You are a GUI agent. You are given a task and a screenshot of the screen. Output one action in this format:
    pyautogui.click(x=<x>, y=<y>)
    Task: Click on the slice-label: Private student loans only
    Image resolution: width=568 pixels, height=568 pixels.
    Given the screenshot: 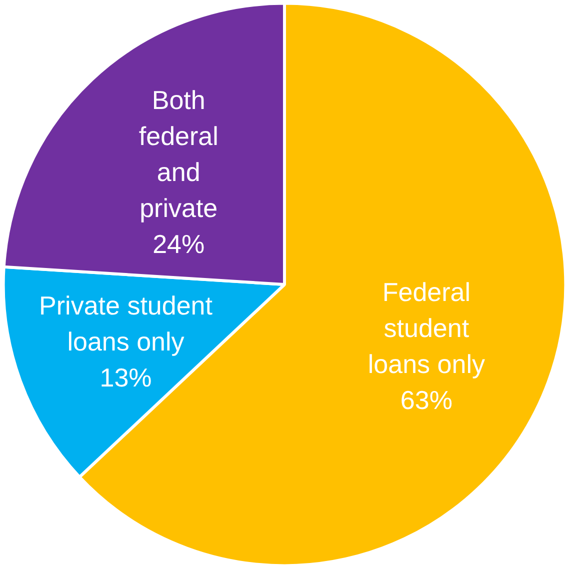 What is the action you would take?
    pyautogui.click(x=126, y=323)
    